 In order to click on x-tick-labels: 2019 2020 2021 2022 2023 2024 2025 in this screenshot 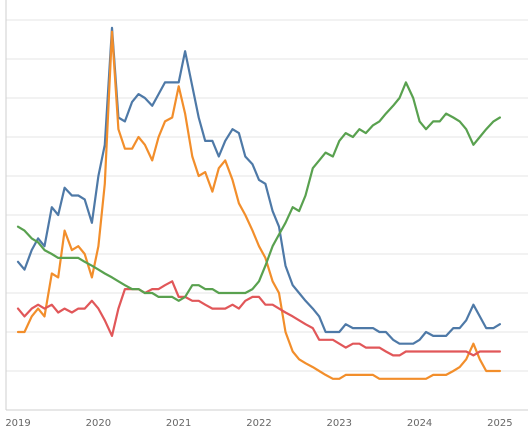, I will do `click(258, 423)`.